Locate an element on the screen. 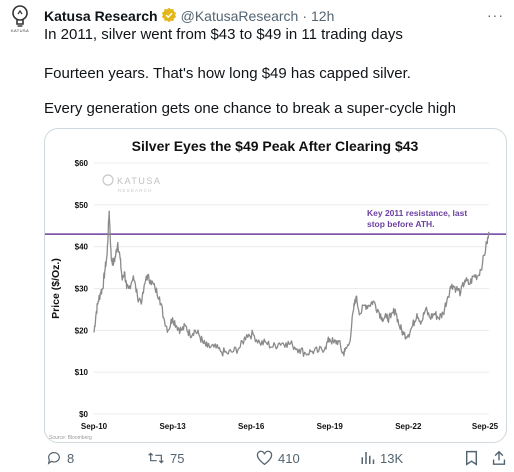 The width and height of the screenshot is (514, 472). share-button is located at coordinates (499, 458).